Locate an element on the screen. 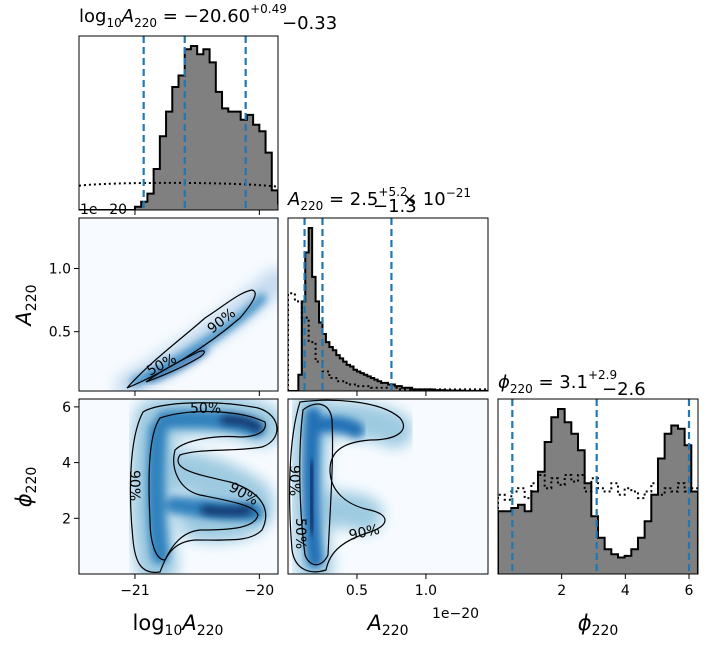  density-panel-A-vs-logA: 50% 90% is located at coordinates (178, 304).